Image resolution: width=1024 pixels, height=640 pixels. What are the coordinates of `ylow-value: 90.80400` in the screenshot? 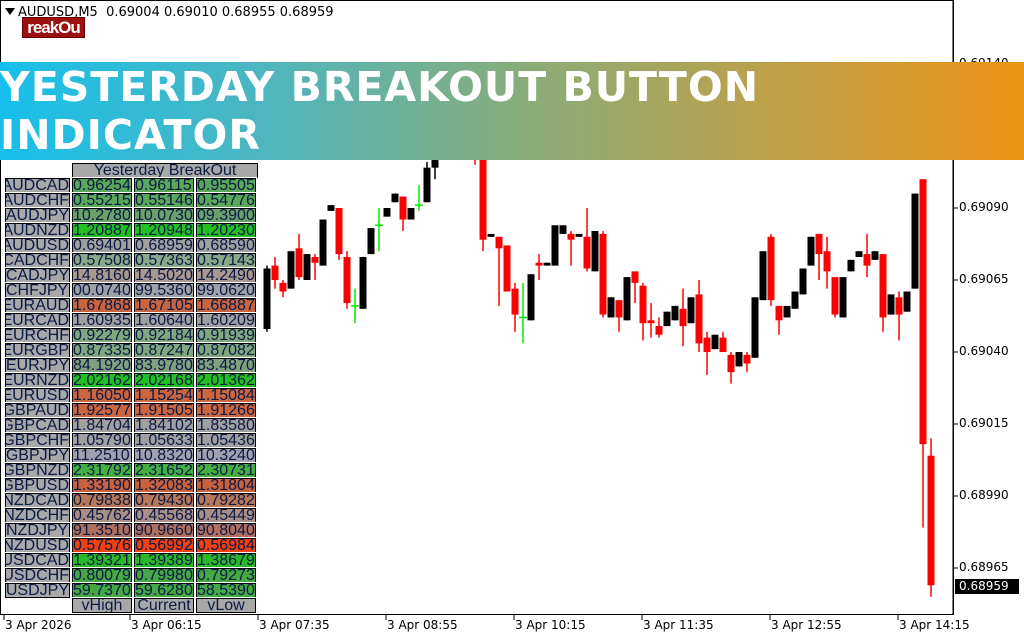 It's located at (226, 530).